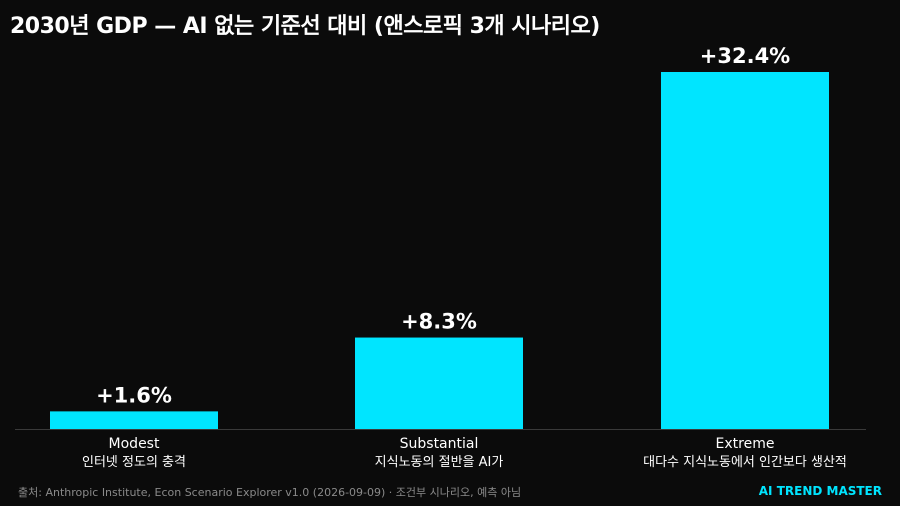  Describe the element at coordinates (134, 444) in the screenshot. I see `category-label: Modest` at that location.